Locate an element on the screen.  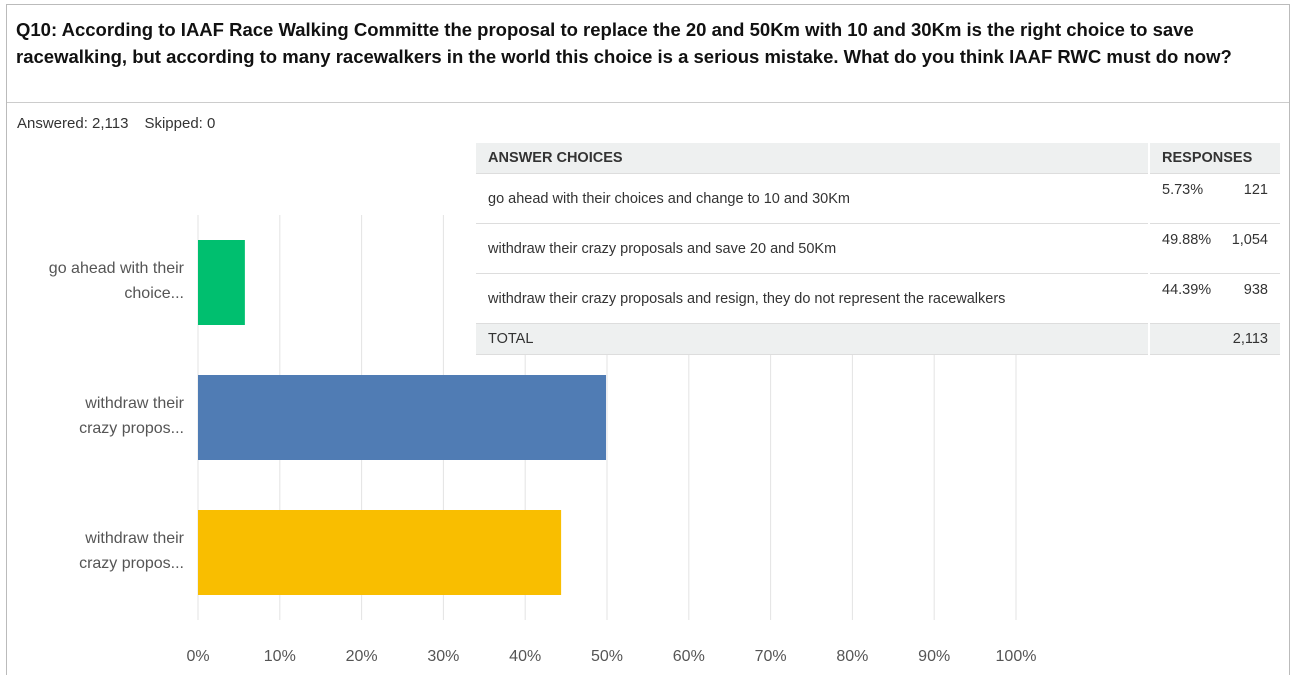
summary: Answered: 2,113 Skipped: 0 is located at coordinates (124, 123).